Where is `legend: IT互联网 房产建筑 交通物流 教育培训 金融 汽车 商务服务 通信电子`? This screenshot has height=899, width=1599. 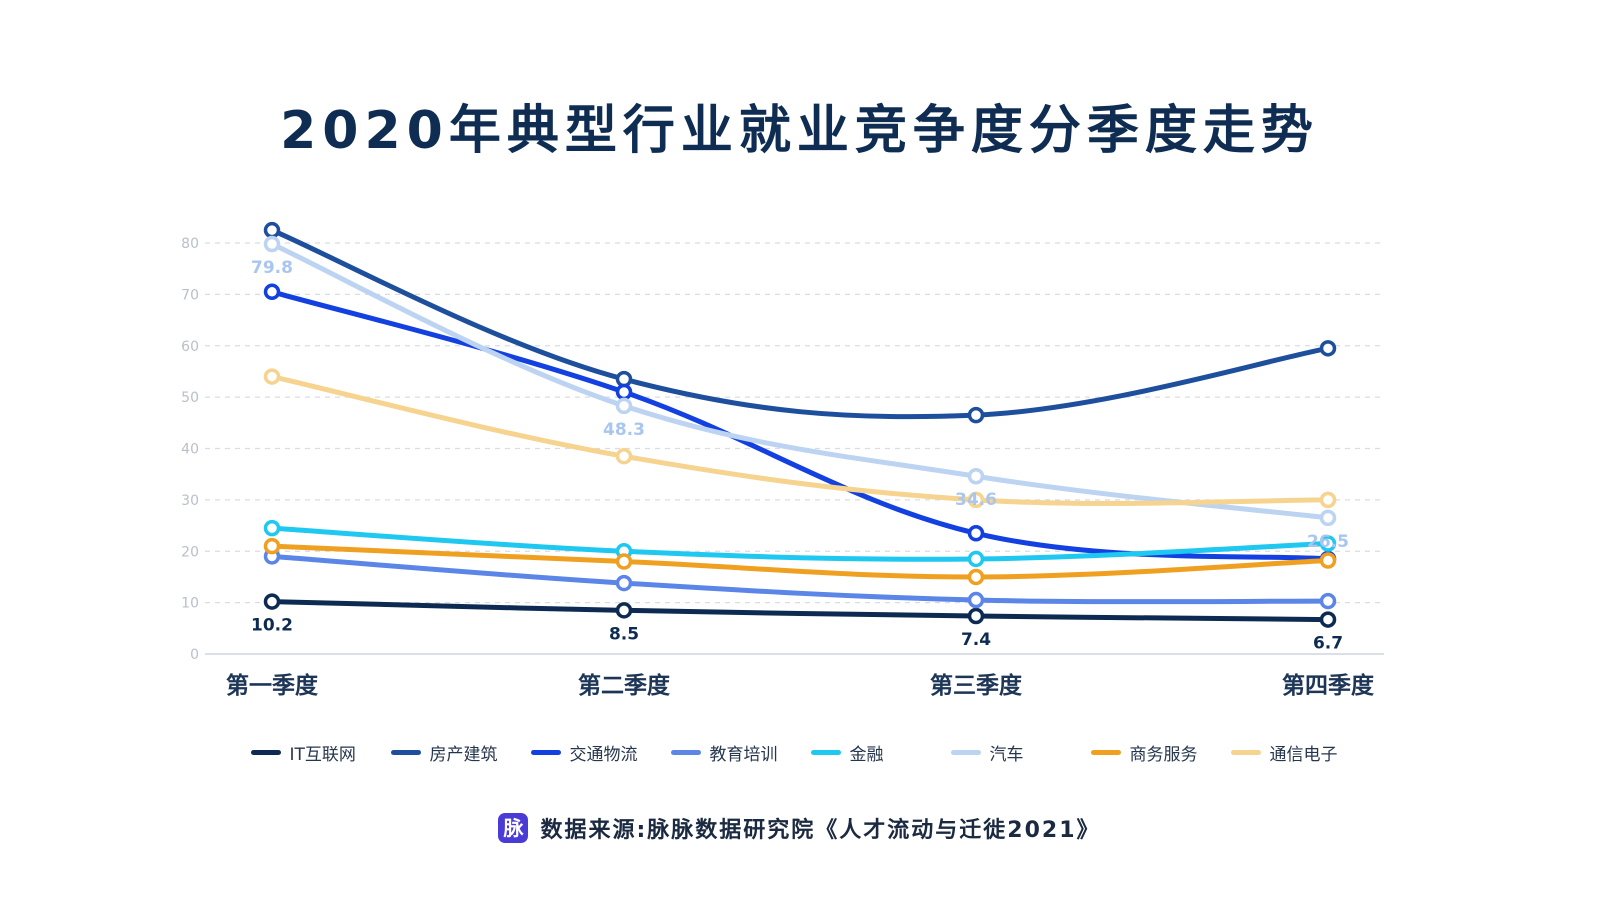
legend: IT互联网 房产建筑 交通物流 教育培训 金融 汽车 商务服务 通信电子 is located at coordinates (799, 752).